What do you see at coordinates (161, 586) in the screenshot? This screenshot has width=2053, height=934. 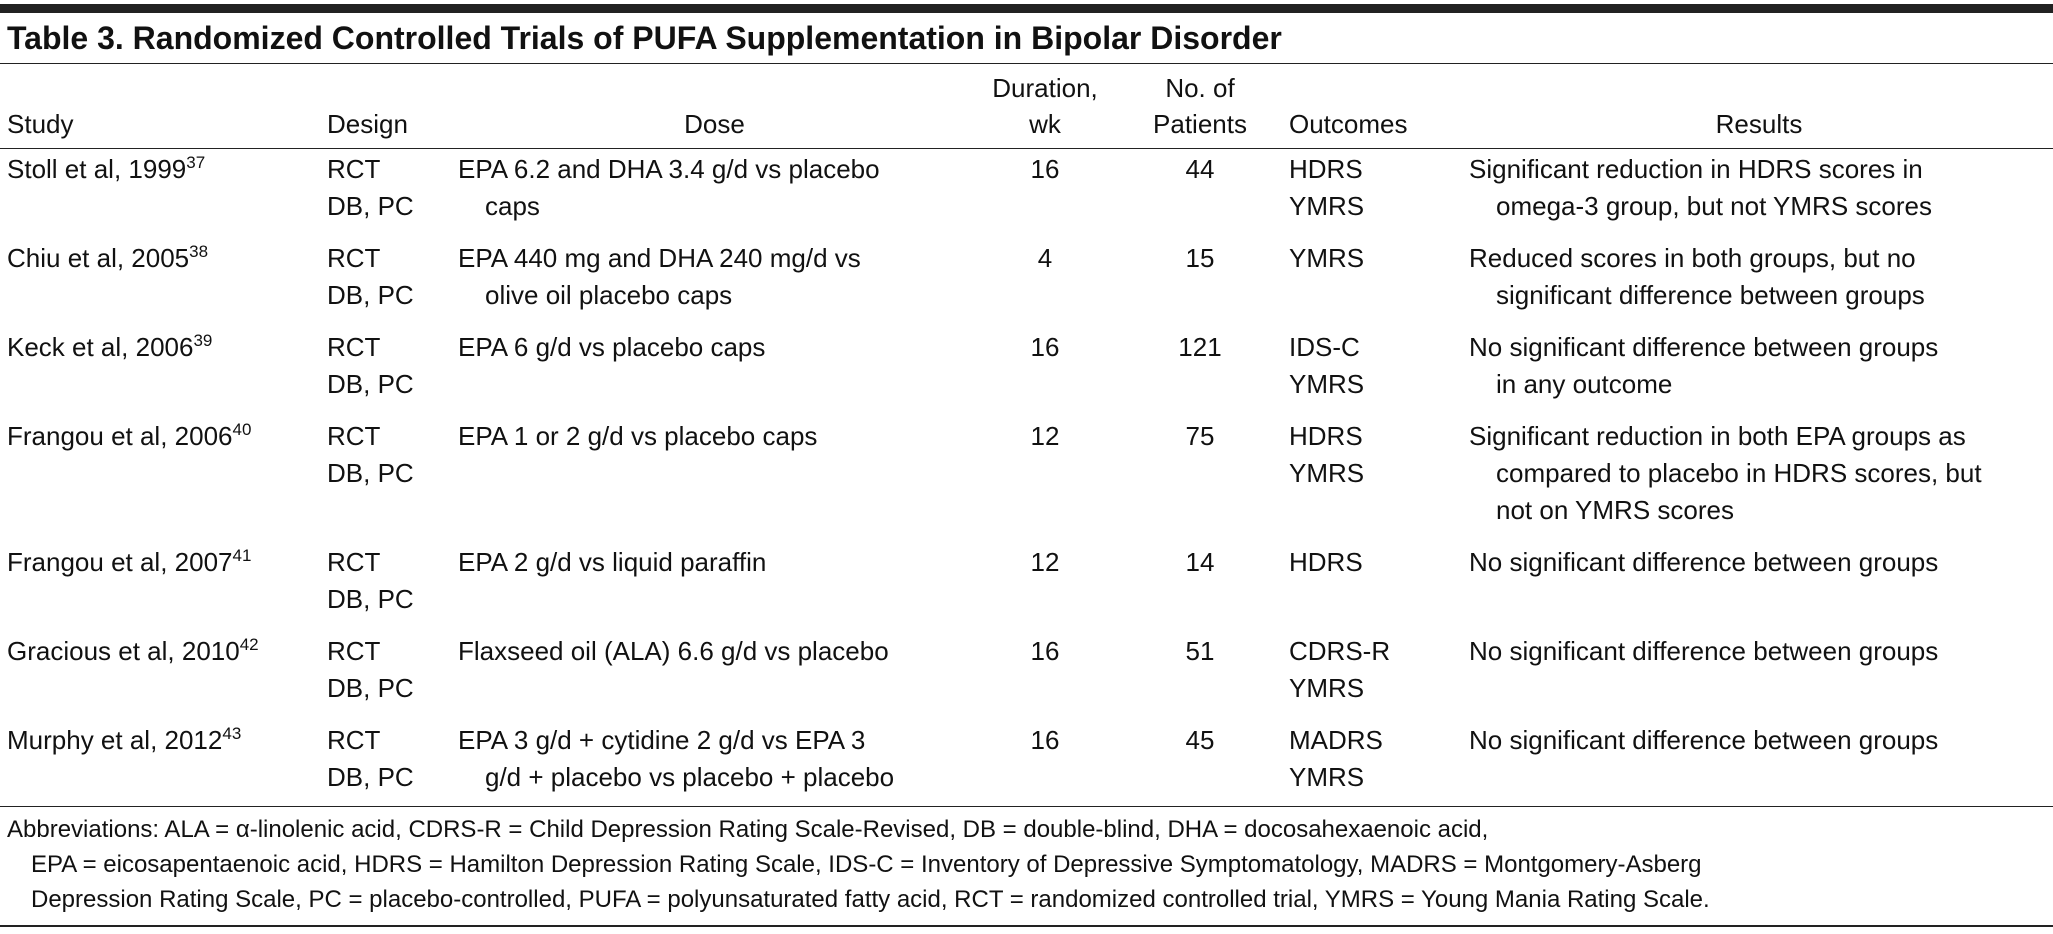 I see `study-cell: Frangou et al, 200741` at bounding box center [161, 586].